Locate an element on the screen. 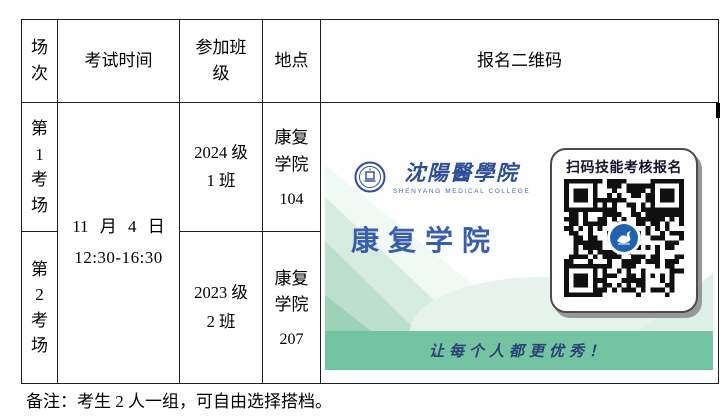 The height and width of the screenshot is (416, 724). slogan-strip: 让每个人都更优秀！ is located at coordinates (519, 350).